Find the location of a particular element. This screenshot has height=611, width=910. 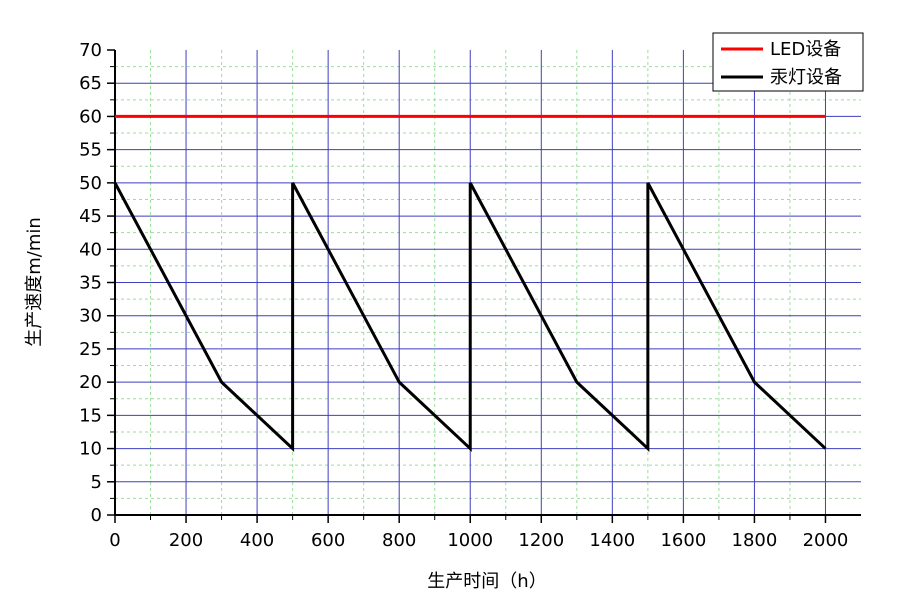

legend-mercury-lamp-label: 汞灯设备 is located at coordinates (806, 77).